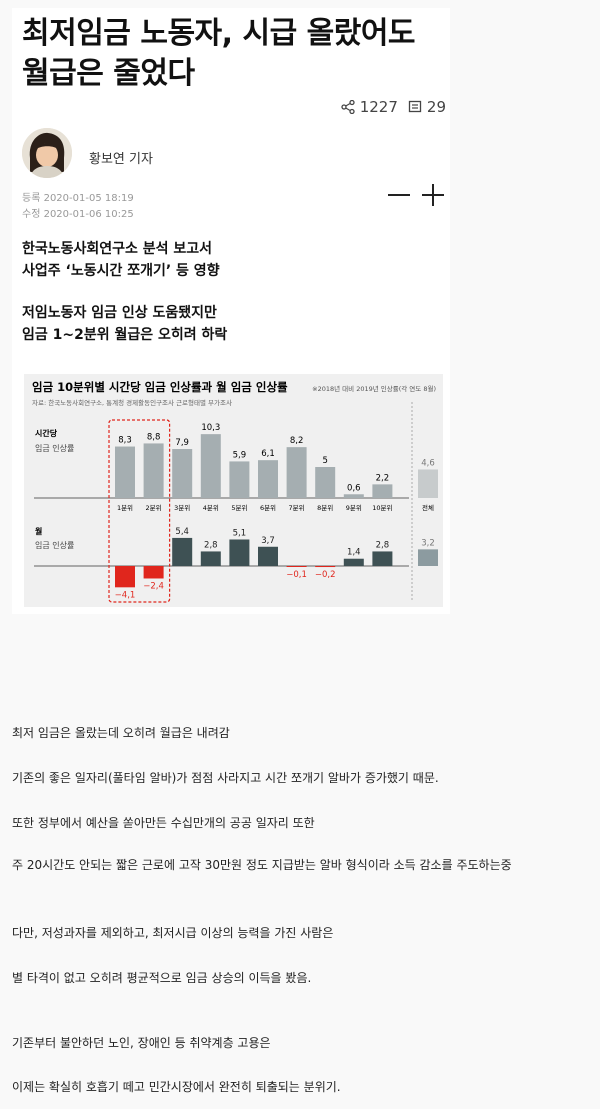  What do you see at coordinates (239, 508) in the screenshot?
I see `category-label: 5분위` at bounding box center [239, 508].